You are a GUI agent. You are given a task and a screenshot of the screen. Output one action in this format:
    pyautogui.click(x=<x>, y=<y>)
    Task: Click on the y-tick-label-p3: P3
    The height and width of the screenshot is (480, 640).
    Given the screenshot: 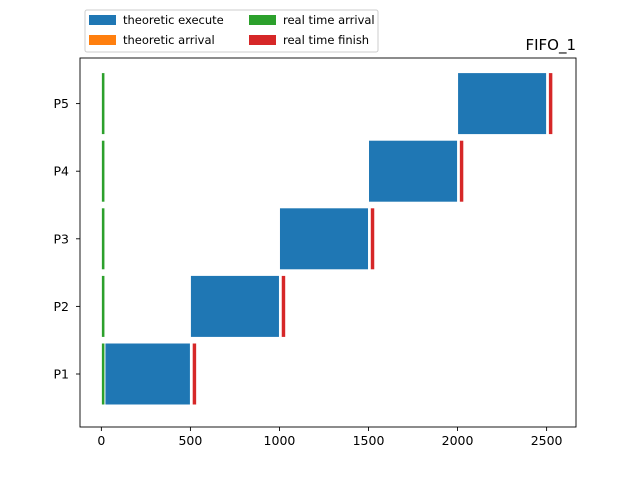 What is the action you would take?
    pyautogui.click(x=62, y=238)
    